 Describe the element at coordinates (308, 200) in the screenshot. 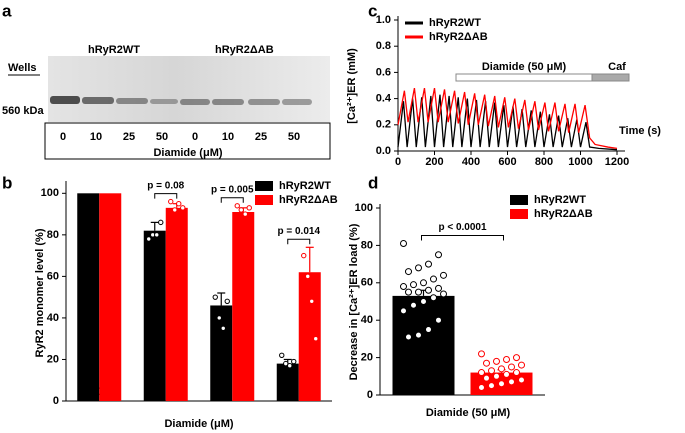

I see `legend-label: hRyR2ΔAB` at that location.